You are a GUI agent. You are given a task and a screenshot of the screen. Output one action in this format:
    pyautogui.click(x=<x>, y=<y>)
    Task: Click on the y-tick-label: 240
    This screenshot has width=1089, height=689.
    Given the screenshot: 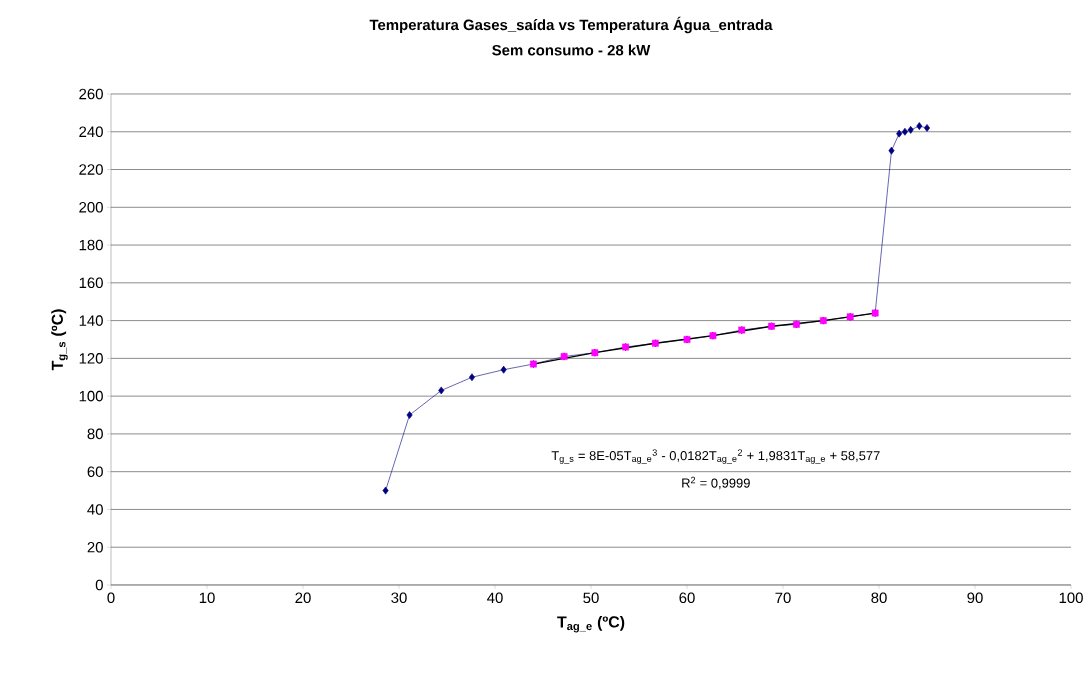 What is the action you would take?
    pyautogui.click(x=91, y=132)
    